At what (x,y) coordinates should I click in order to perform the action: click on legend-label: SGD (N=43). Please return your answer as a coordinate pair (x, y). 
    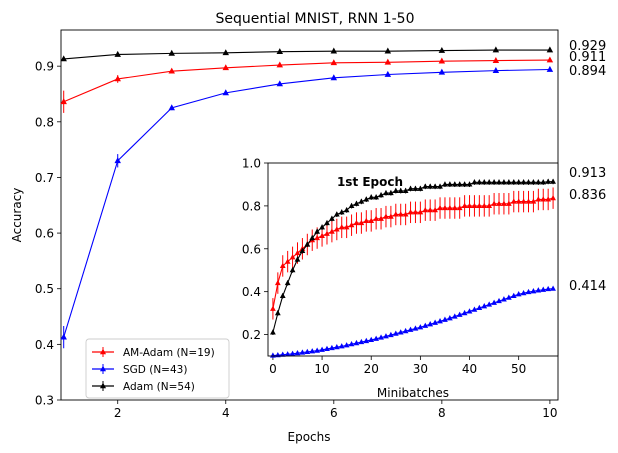
    Looking at the image, I should click on (155, 370).